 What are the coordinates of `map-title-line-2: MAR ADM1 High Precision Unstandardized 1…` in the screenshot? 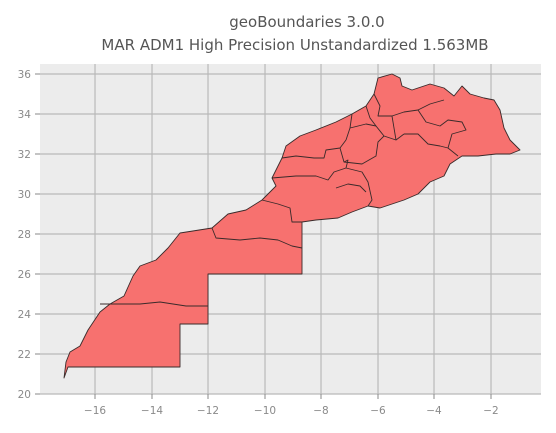 It's located at (294, 45).